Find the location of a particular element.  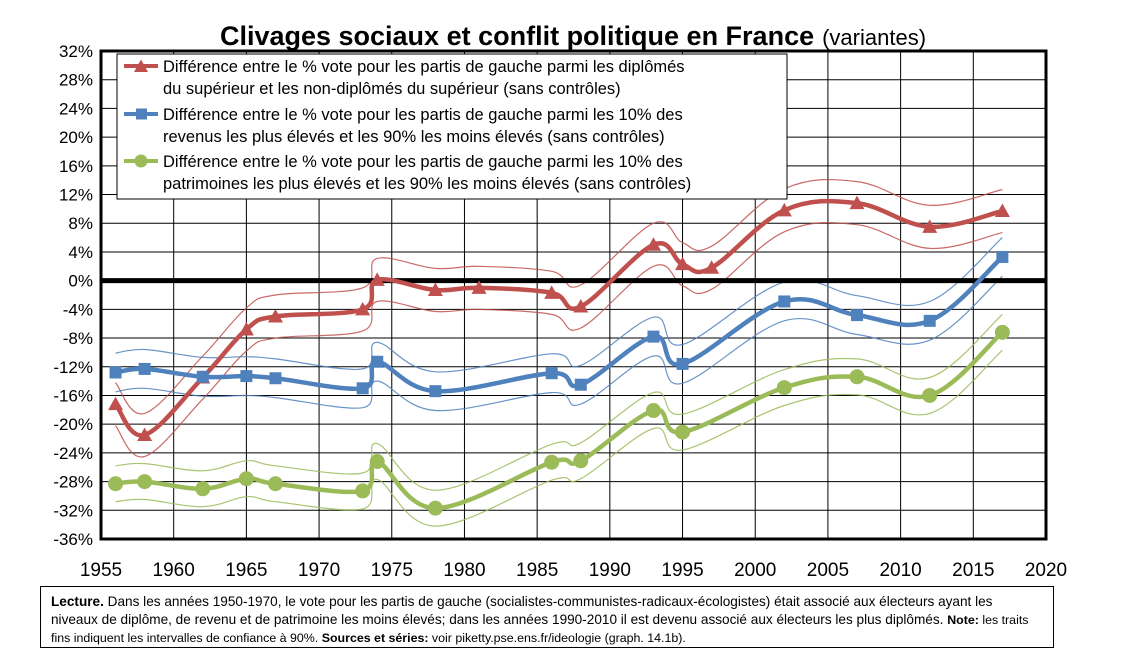

note-label: Note: is located at coordinates (963, 619).